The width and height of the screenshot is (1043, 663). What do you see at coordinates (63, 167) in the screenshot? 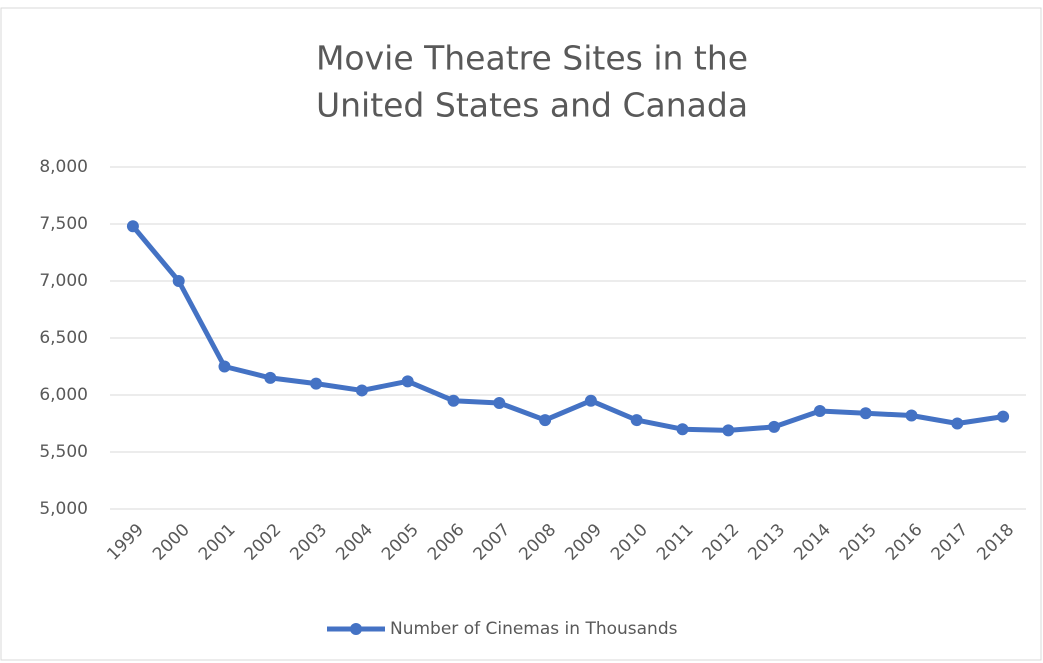
I see `y-tick-label: 8,000` at bounding box center [63, 167].